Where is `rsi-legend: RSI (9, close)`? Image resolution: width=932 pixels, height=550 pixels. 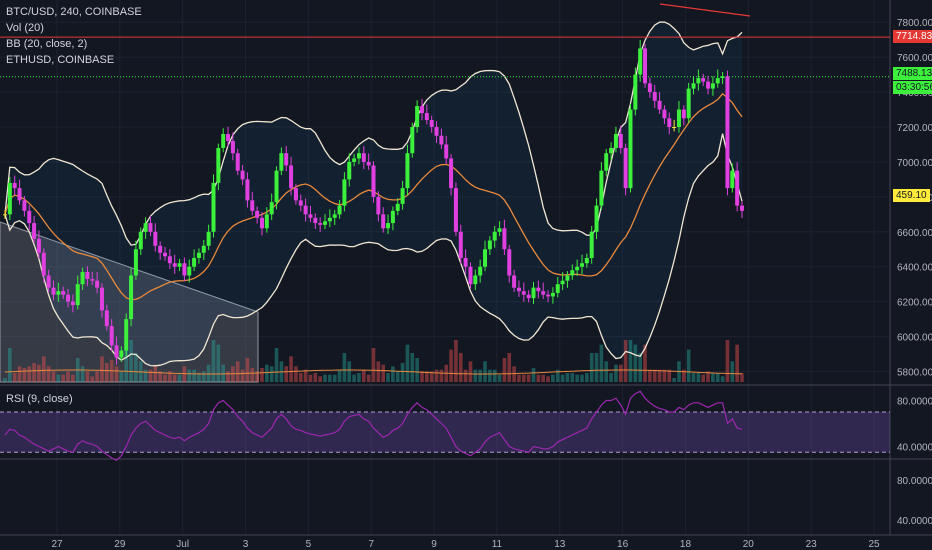 rsi-legend: RSI (9, close) is located at coordinates (39, 399).